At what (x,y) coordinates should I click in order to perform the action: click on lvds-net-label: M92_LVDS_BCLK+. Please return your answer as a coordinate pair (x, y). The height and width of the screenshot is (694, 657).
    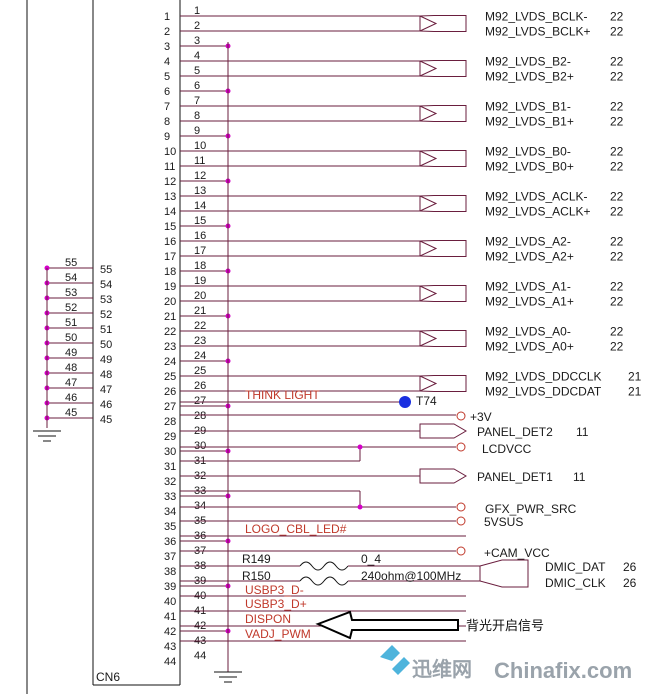
    Looking at the image, I should click on (538, 32).